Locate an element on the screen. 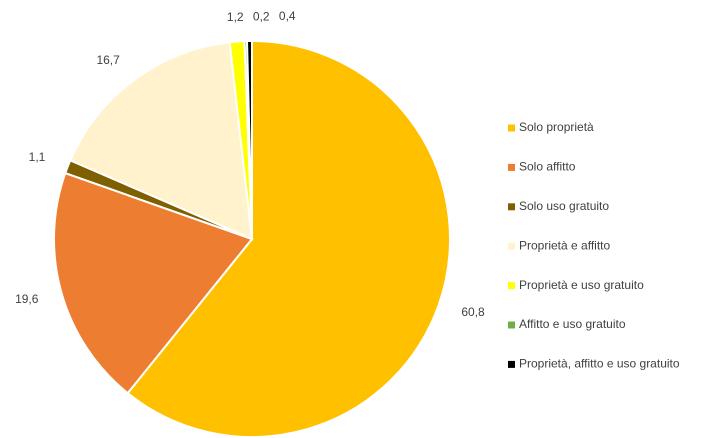  data-label: 60,8 is located at coordinates (473, 312).